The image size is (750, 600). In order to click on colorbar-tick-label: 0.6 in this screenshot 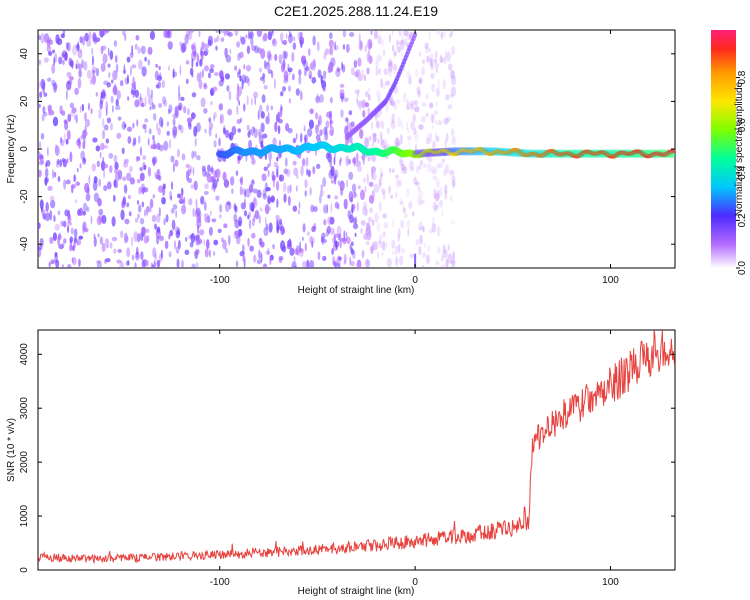, I will do `click(742, 125)`.